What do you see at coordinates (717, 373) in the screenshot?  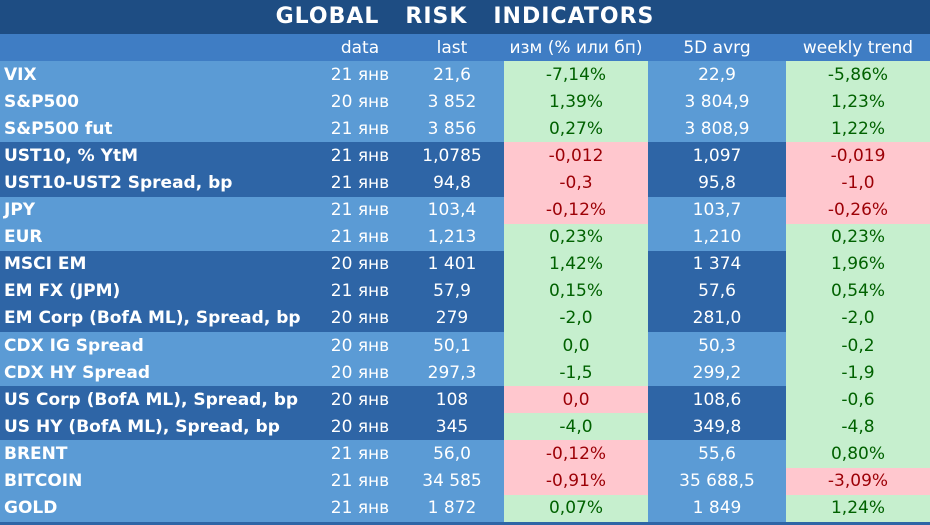 I see `indicator-5d-avg: 299,2` at bounding box center [717, 373].